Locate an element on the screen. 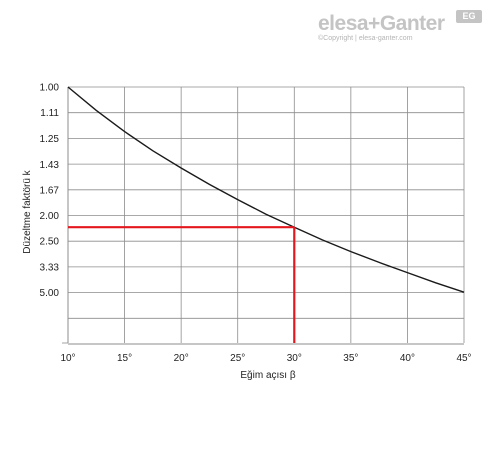 This screenshot has height=454, width=488. y-tick-label: 1.25 is located at coordinates (50, 139).